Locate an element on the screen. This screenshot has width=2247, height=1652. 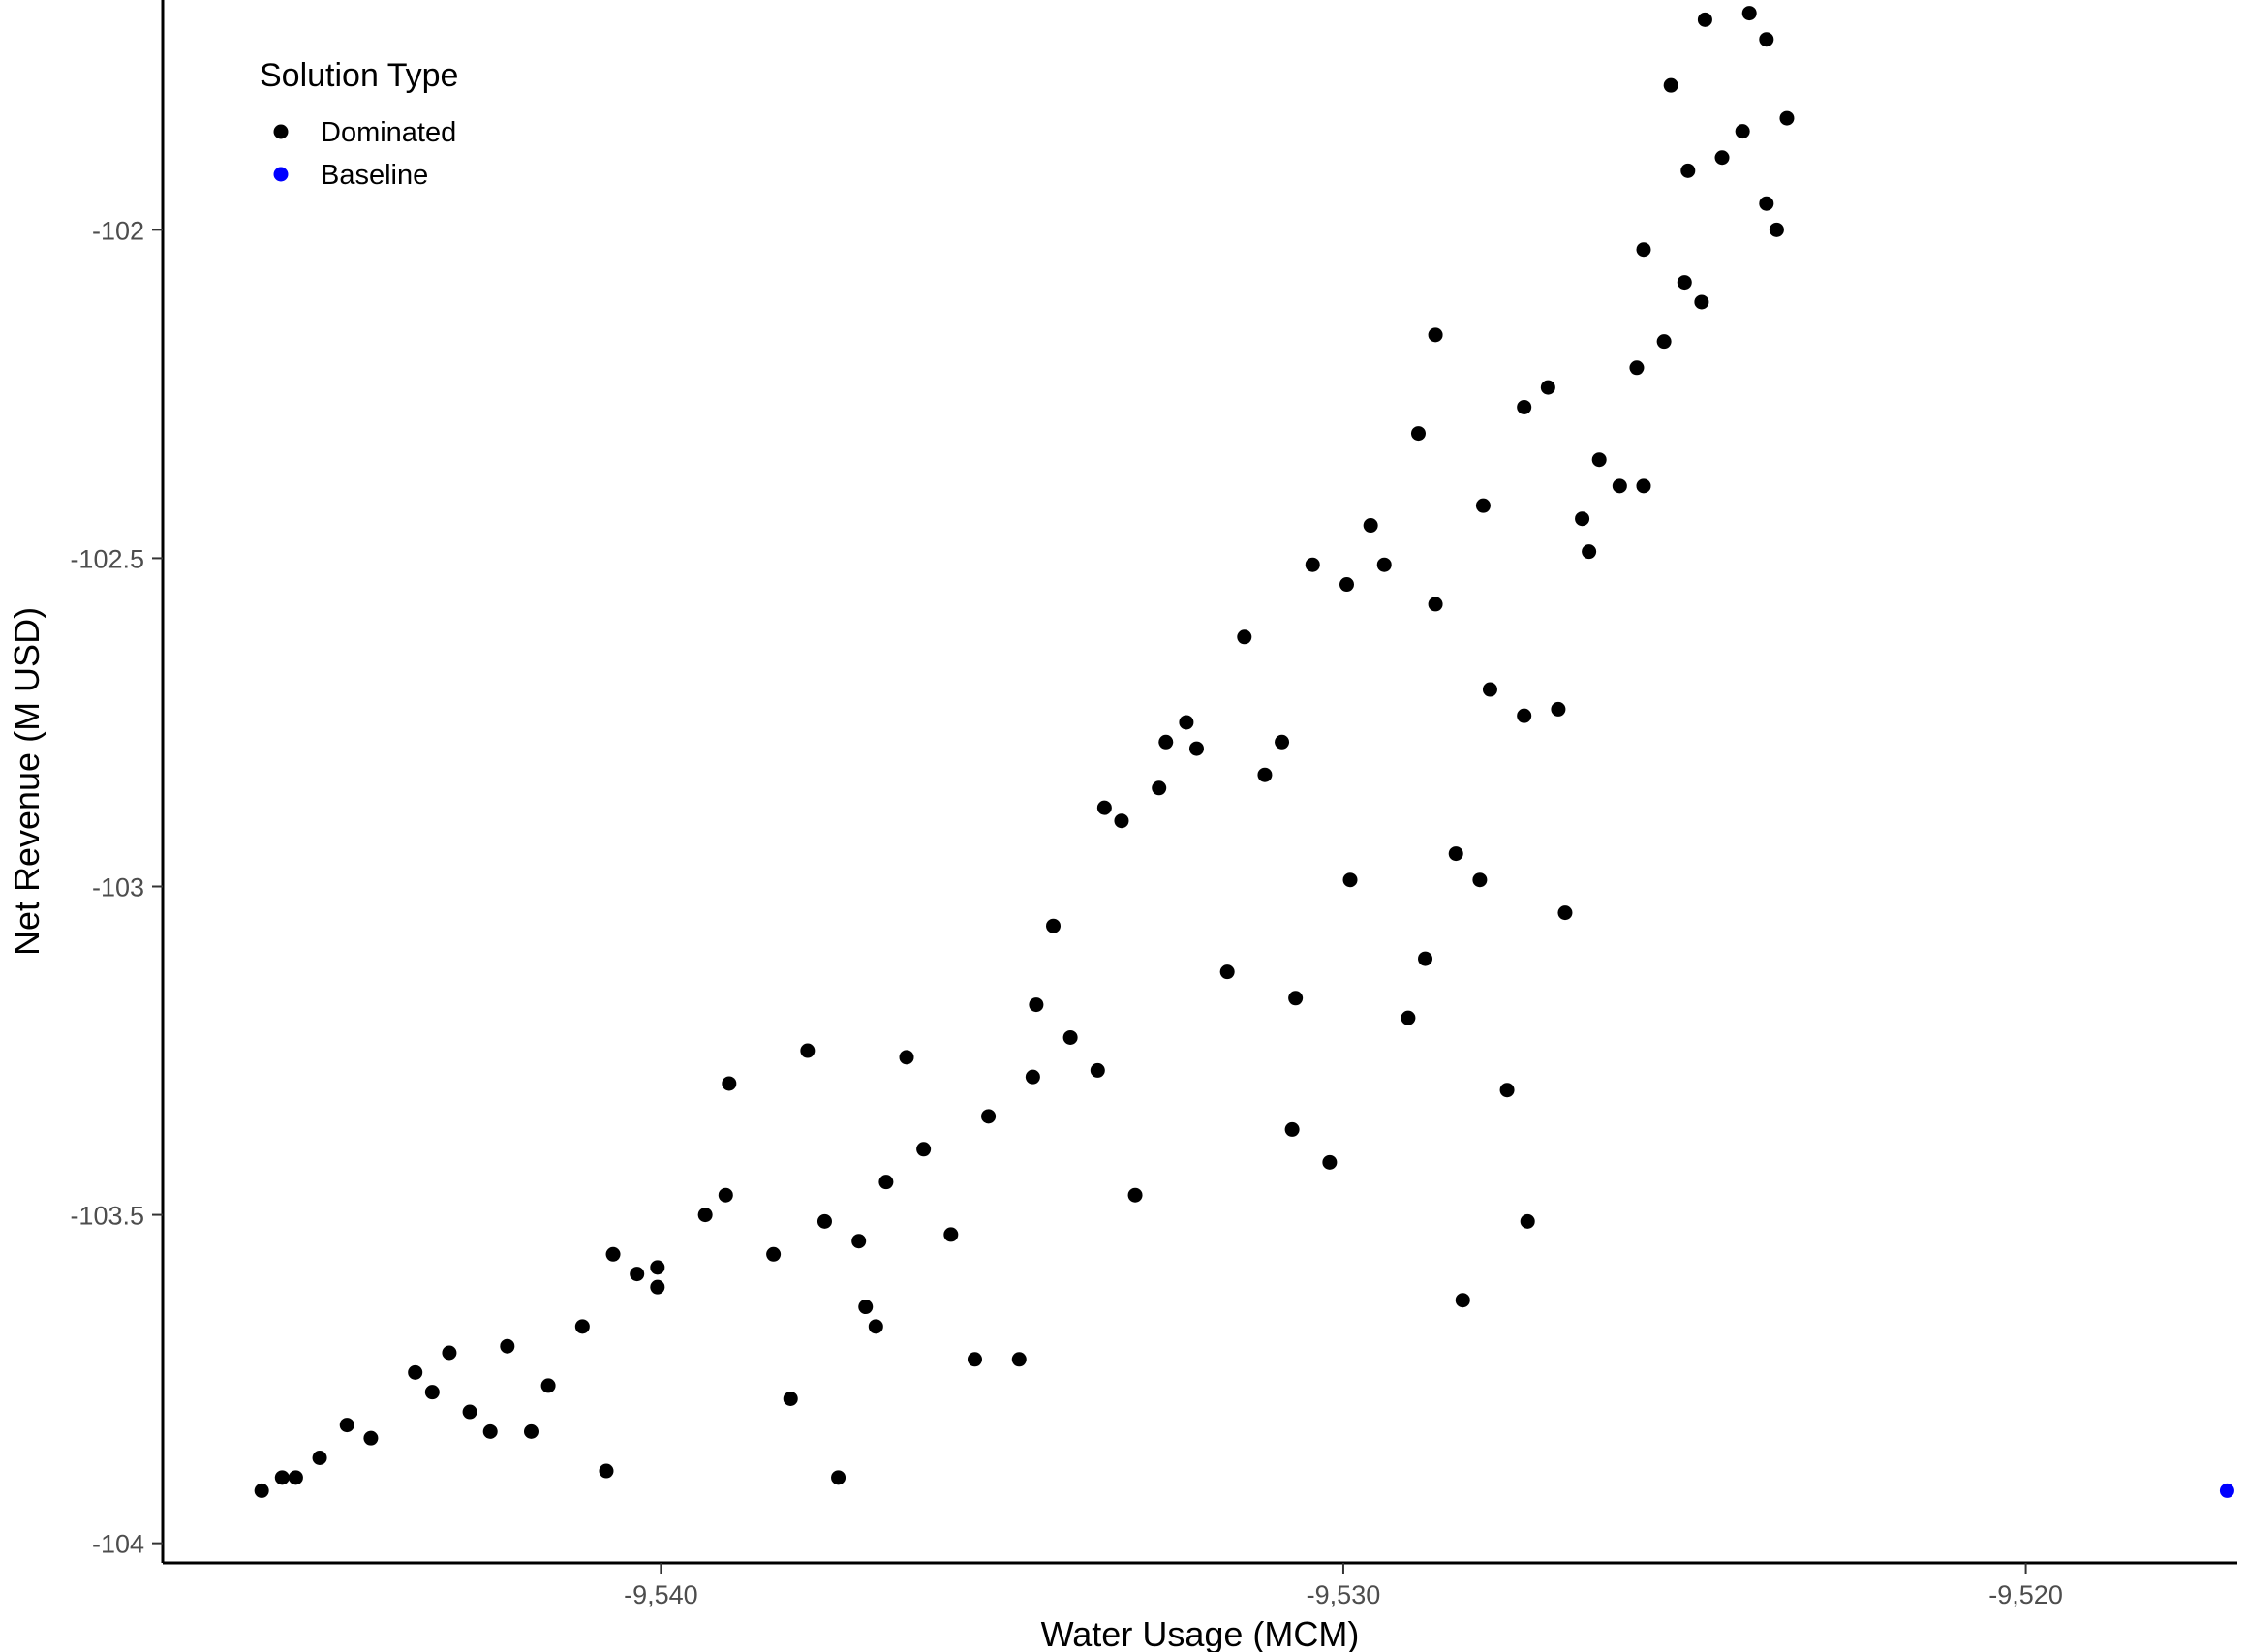
legend-label-dominated: Dominated is located at coordinates (388, 132).